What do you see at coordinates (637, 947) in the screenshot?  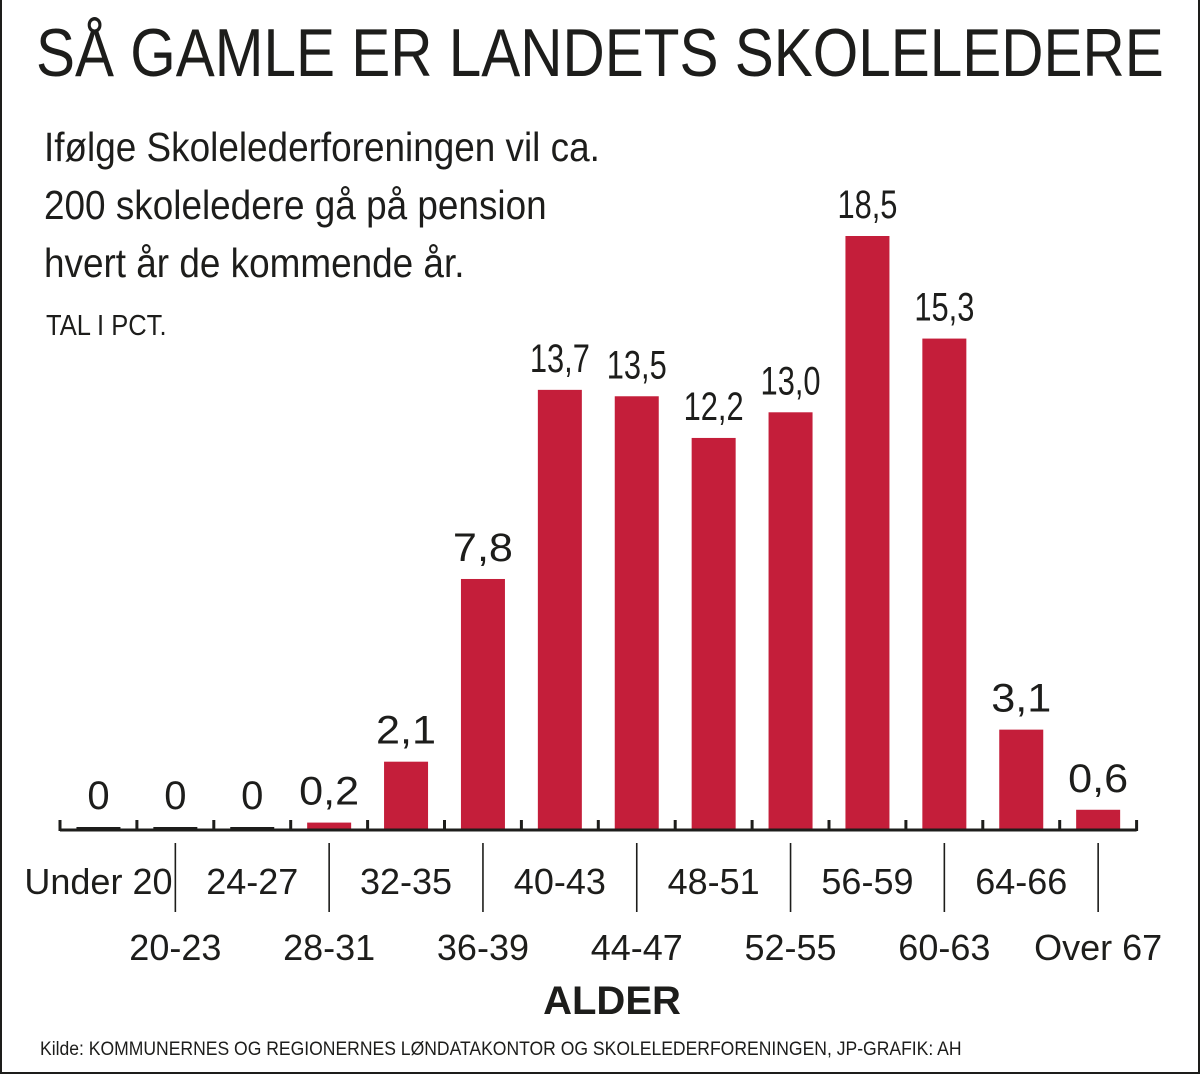 I see `x-tick-label: 44-47` at bounding box center [637, 947].